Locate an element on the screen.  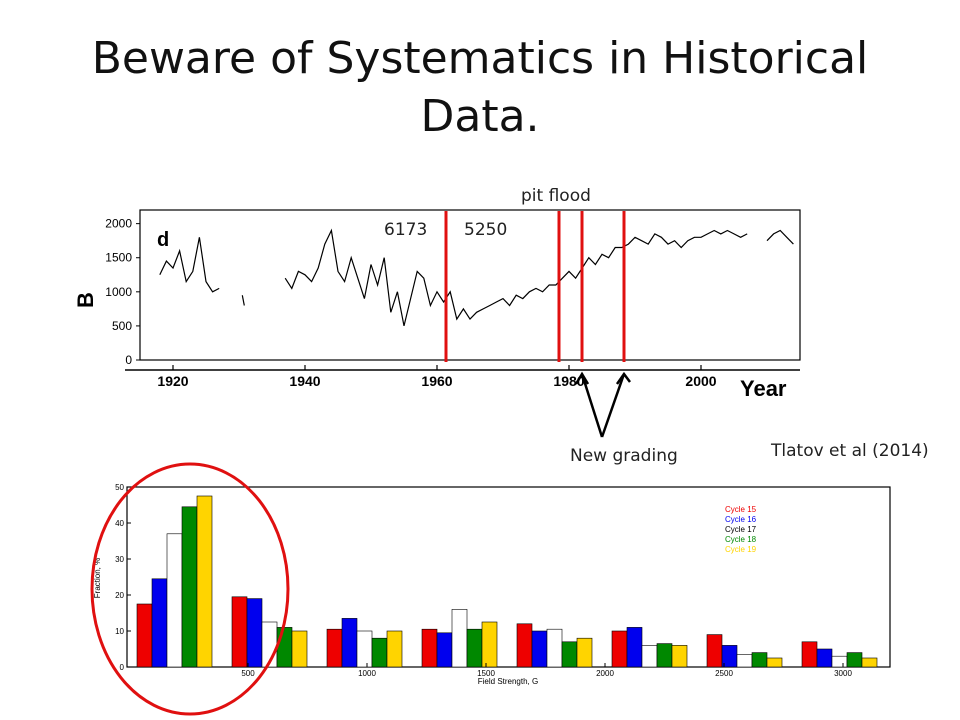
new-grading-label: New grading is located at coordinates (624, 456).